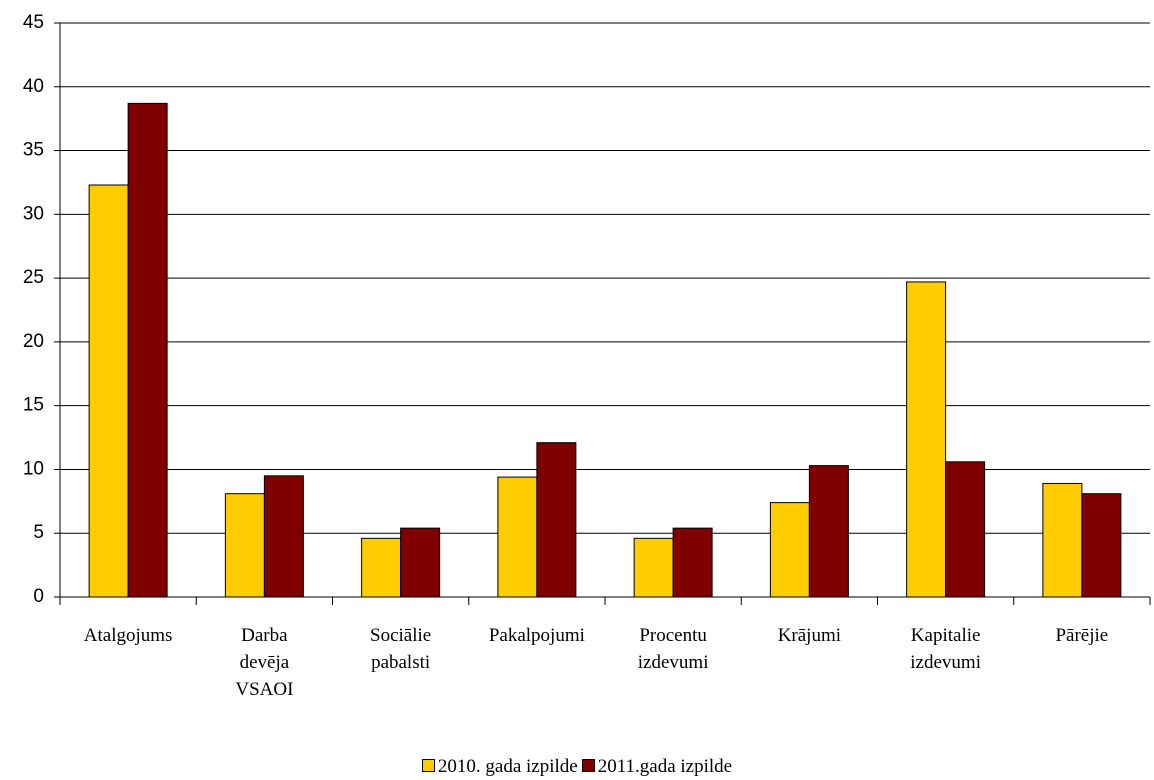 This screenshot has width=1154, height=780. I want to click on y-tick-label: 0, so click(38, 596).